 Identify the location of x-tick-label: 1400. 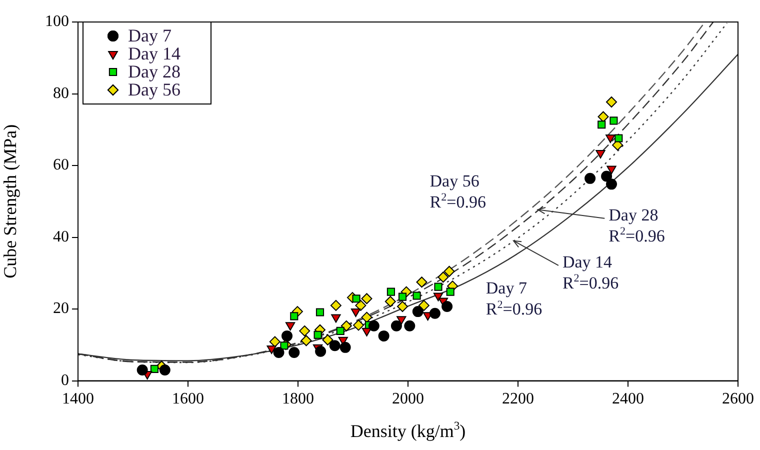
(78, 399).